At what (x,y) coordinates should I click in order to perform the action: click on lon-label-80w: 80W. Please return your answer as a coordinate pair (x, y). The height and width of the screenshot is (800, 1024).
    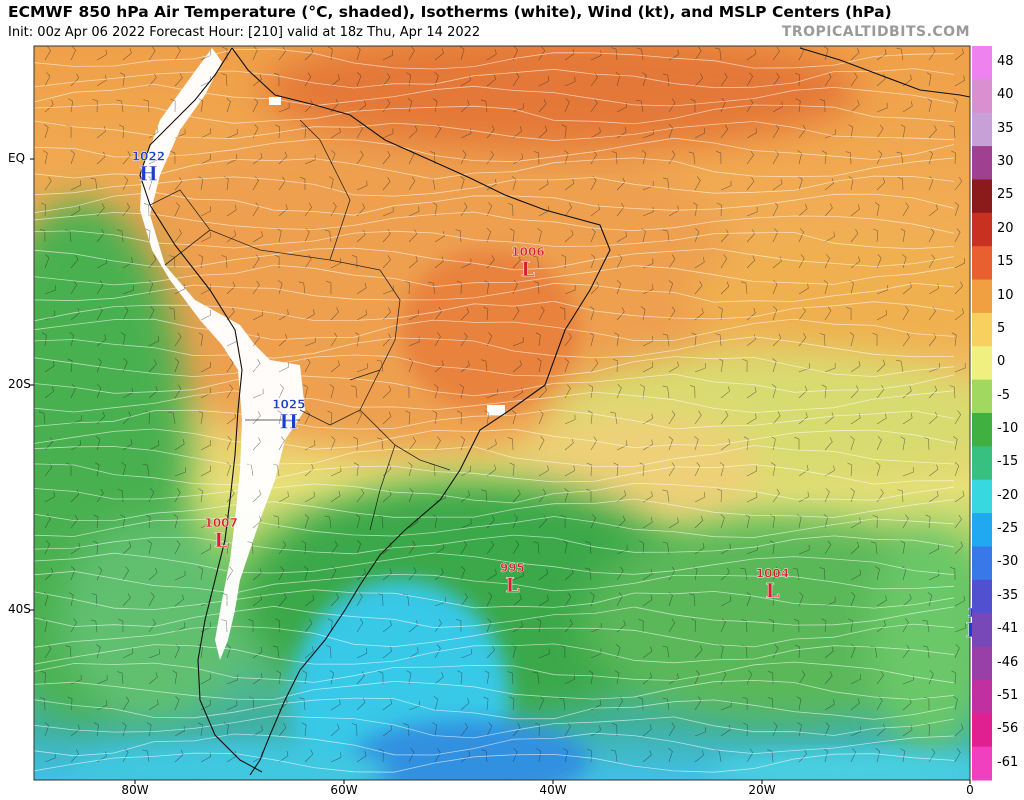
    Looking at the image, I should click on (135, 790).